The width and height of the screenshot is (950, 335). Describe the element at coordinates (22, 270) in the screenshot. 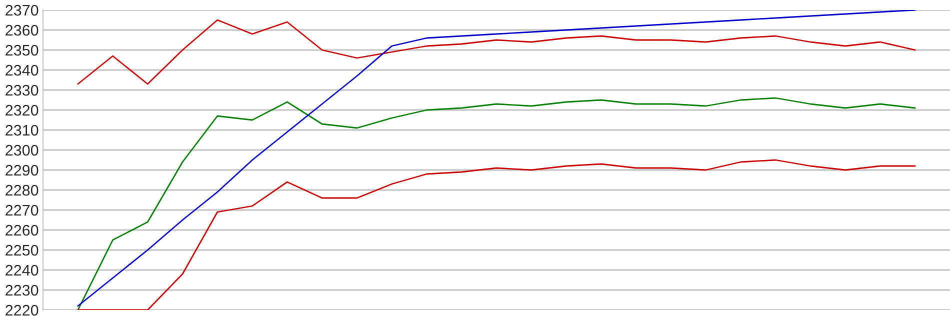

I see `y-tick-label: 2240` at that location.